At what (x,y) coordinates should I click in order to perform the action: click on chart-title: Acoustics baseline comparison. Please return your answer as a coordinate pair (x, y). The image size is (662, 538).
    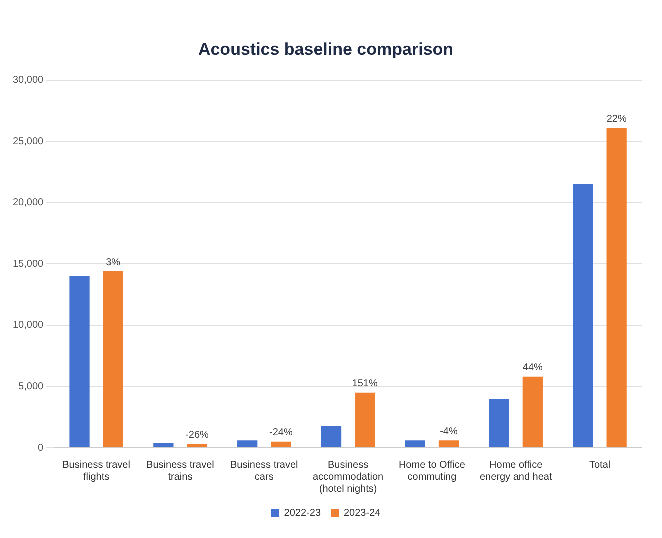
    Looking at the image, I should click on (326, 49).